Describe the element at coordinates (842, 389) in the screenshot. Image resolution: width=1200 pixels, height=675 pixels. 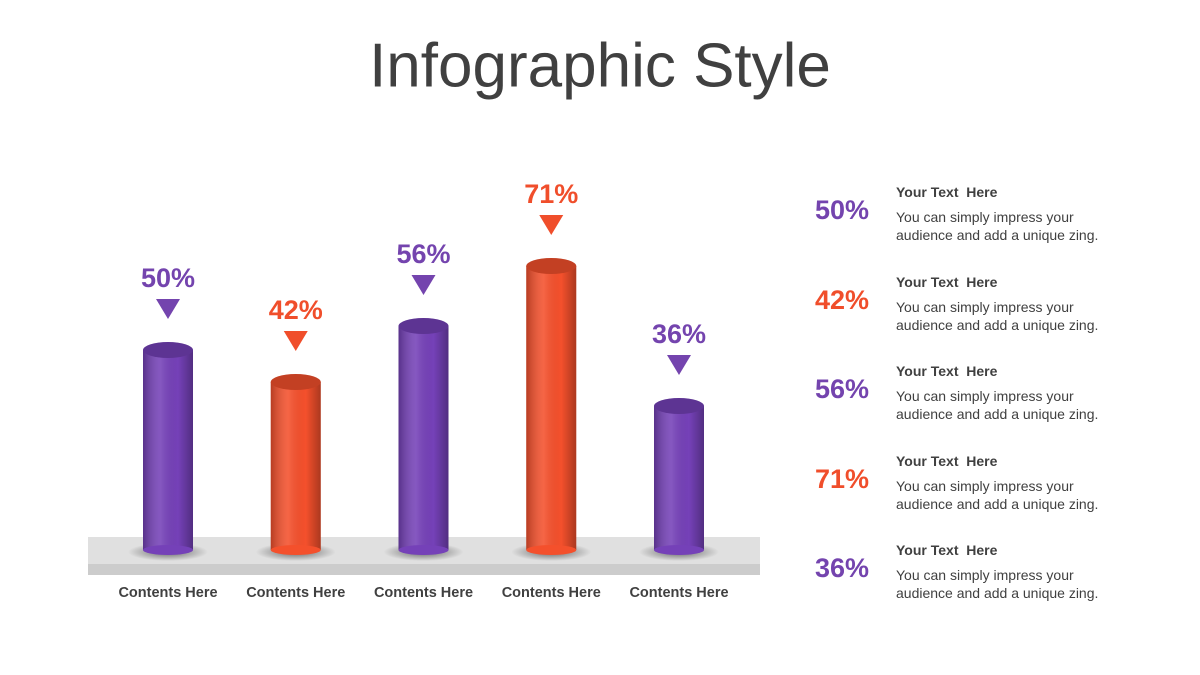
I see `side-value: 56%` at that location.